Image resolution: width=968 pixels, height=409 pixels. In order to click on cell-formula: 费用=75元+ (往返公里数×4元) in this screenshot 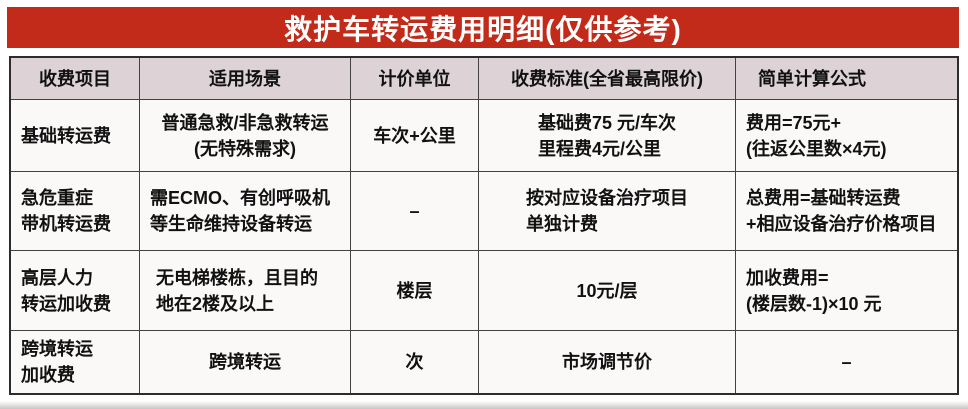, I will do `click(846, 136)`.